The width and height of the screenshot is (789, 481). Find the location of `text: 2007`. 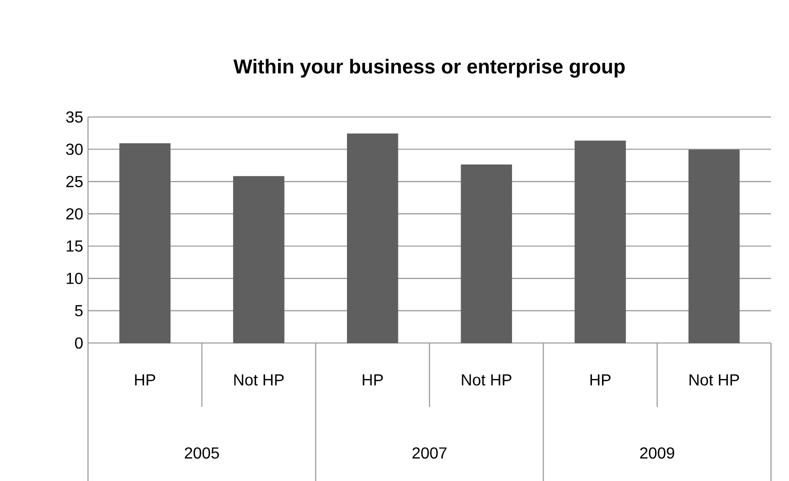

text: 2007 is located at coordinates (429, 453).